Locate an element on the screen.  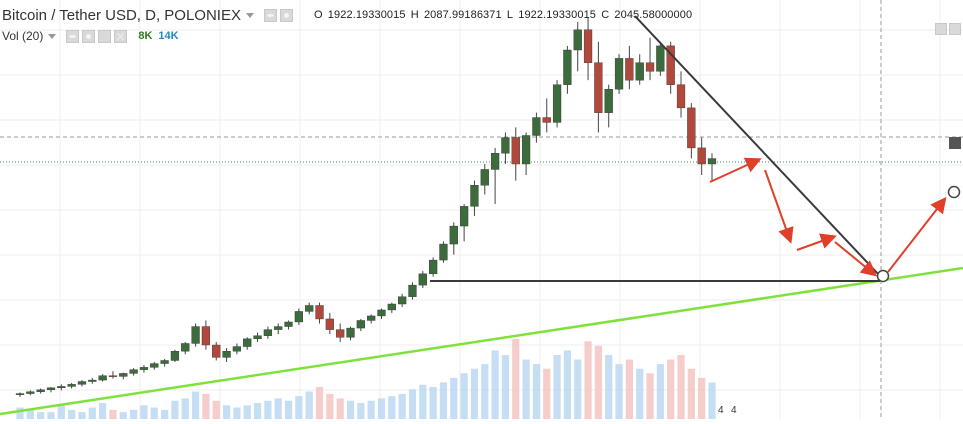
move-down-icon is located at coordinates (941, 29).